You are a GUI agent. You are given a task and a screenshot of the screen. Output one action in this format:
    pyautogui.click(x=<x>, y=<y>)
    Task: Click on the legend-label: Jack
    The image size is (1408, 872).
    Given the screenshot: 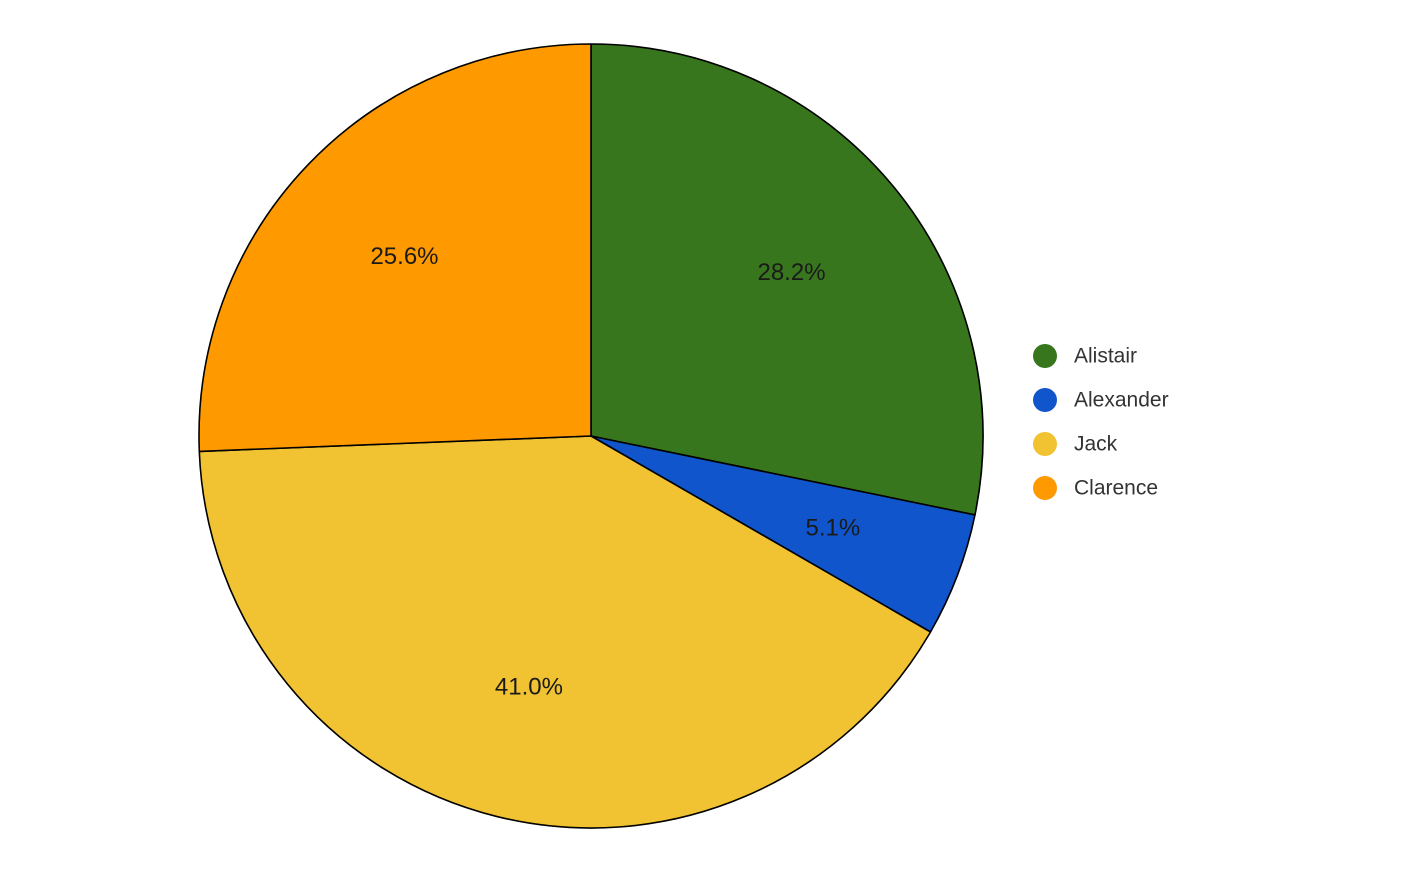 What is the action you would take?
    pyautogui.click(x=1096, y=444)
    